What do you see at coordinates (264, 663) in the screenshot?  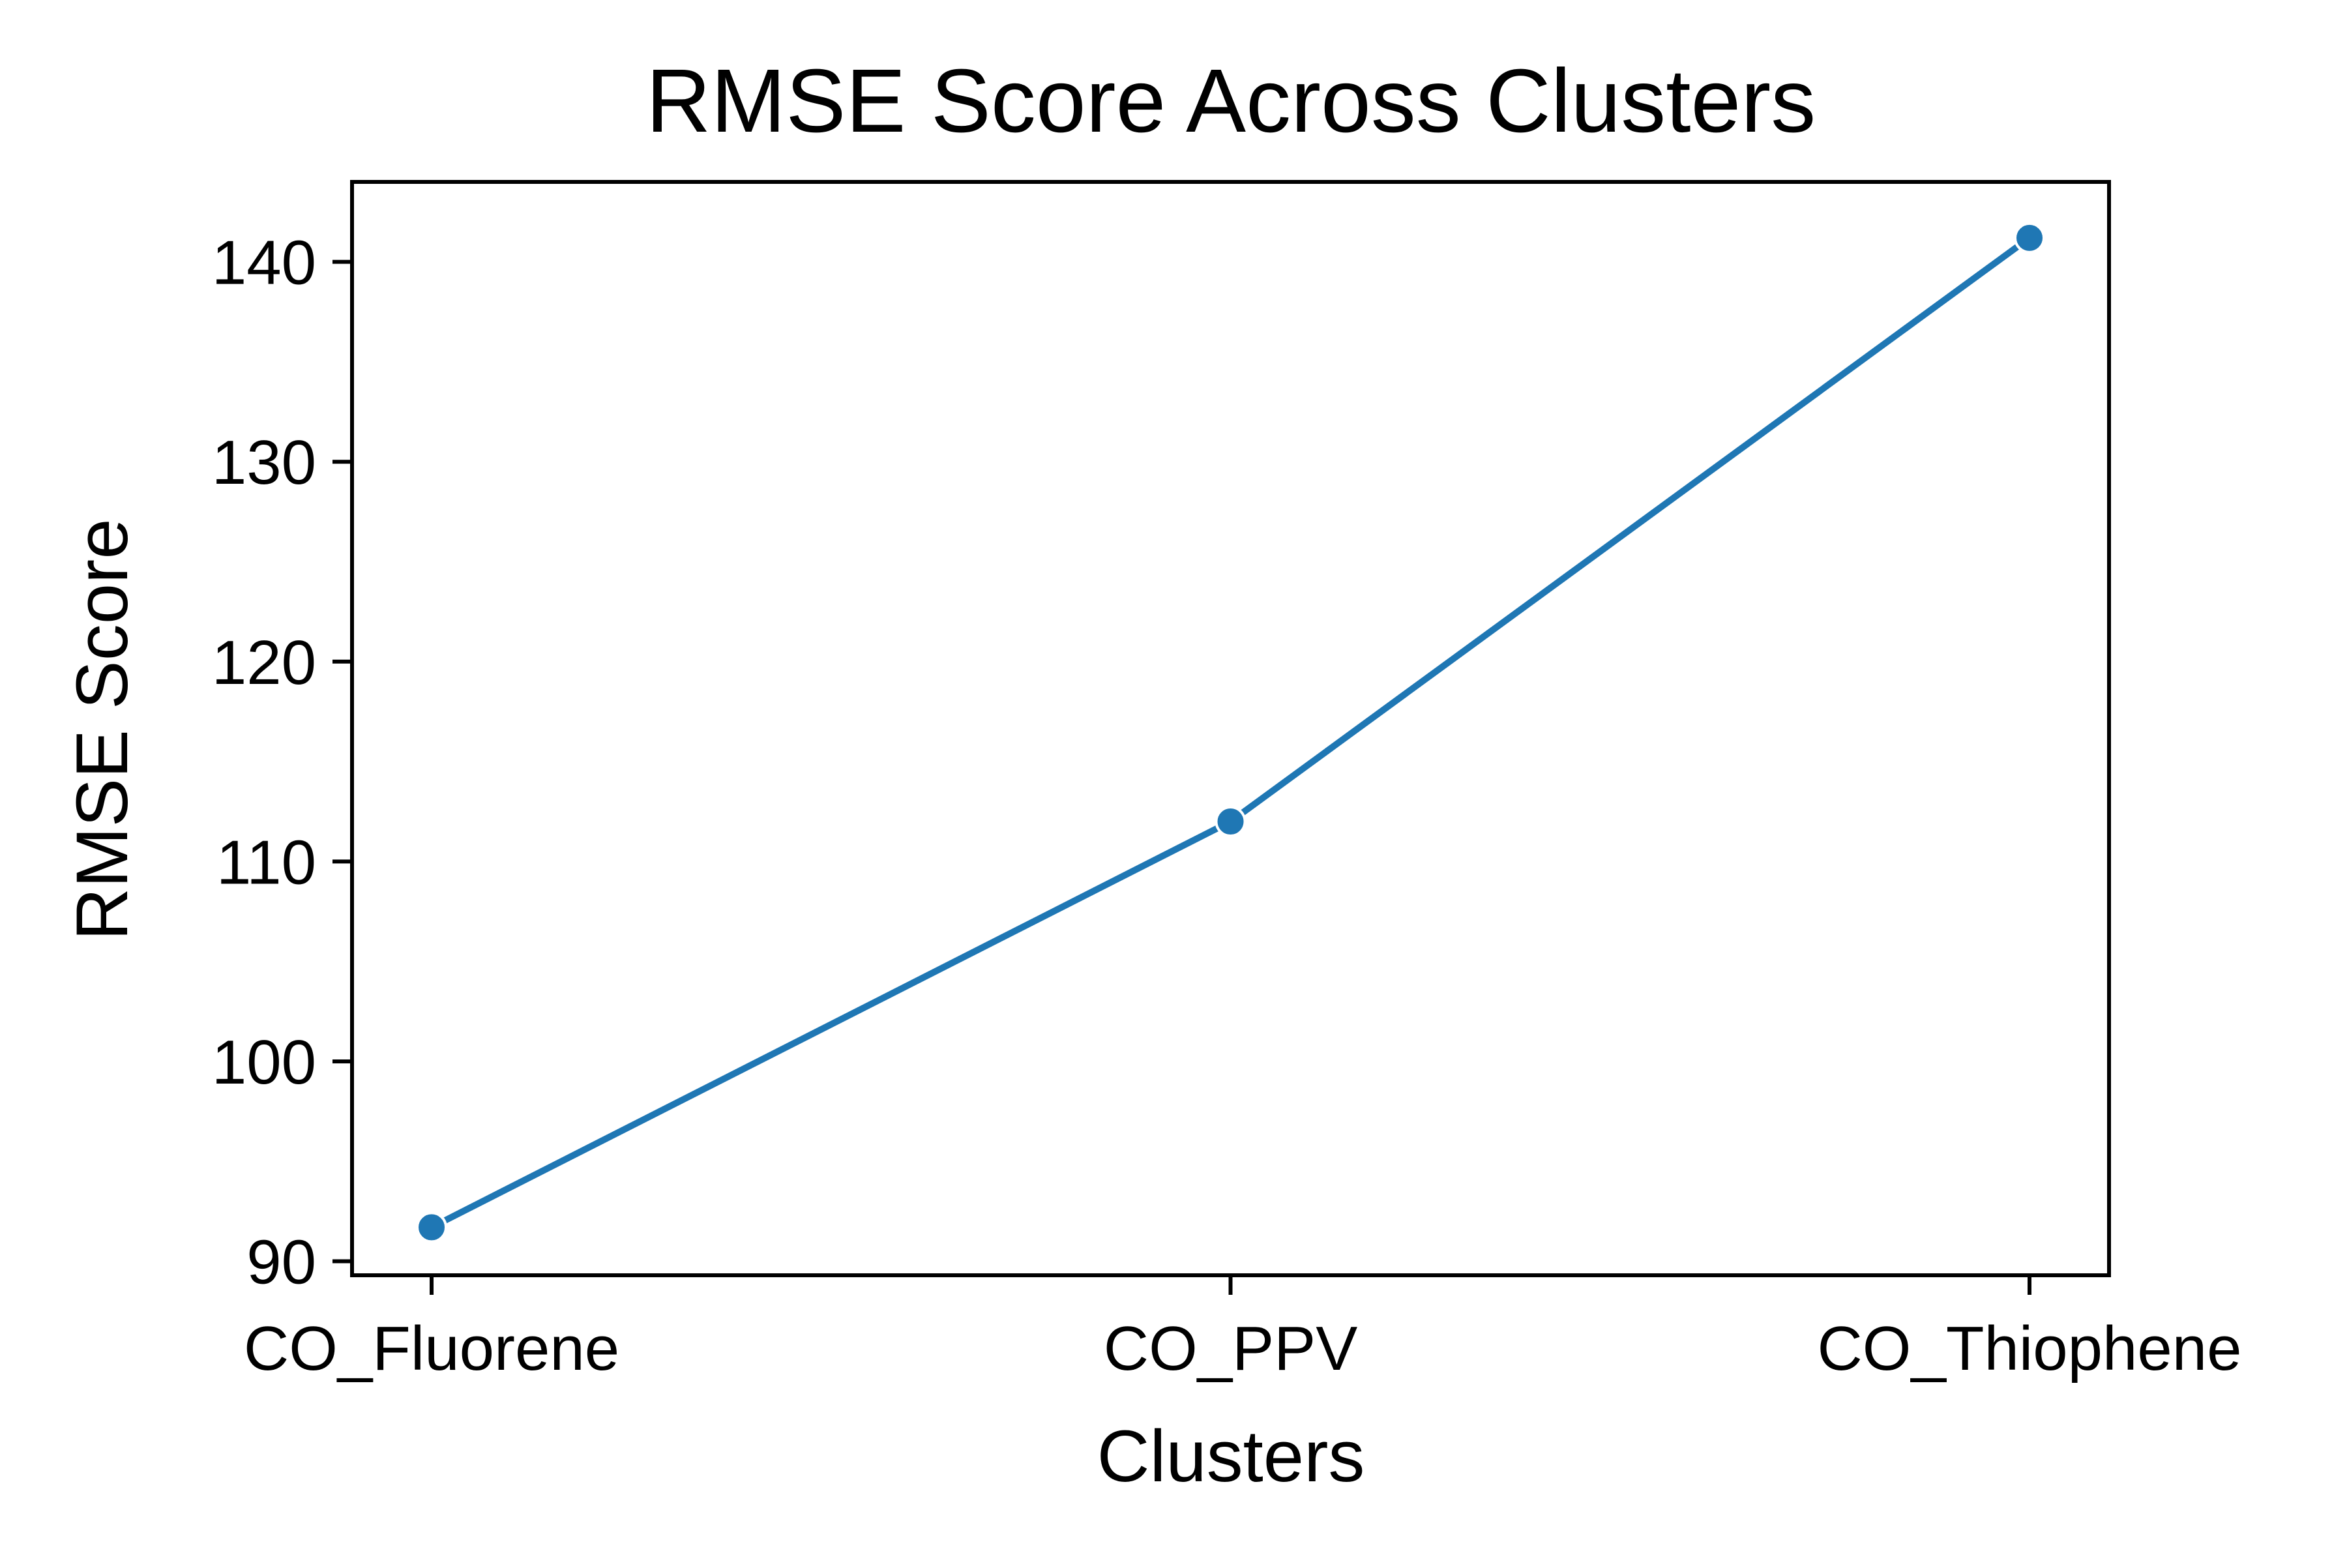 I see `y-tick-label: 120` at bounding box center [264, 663].